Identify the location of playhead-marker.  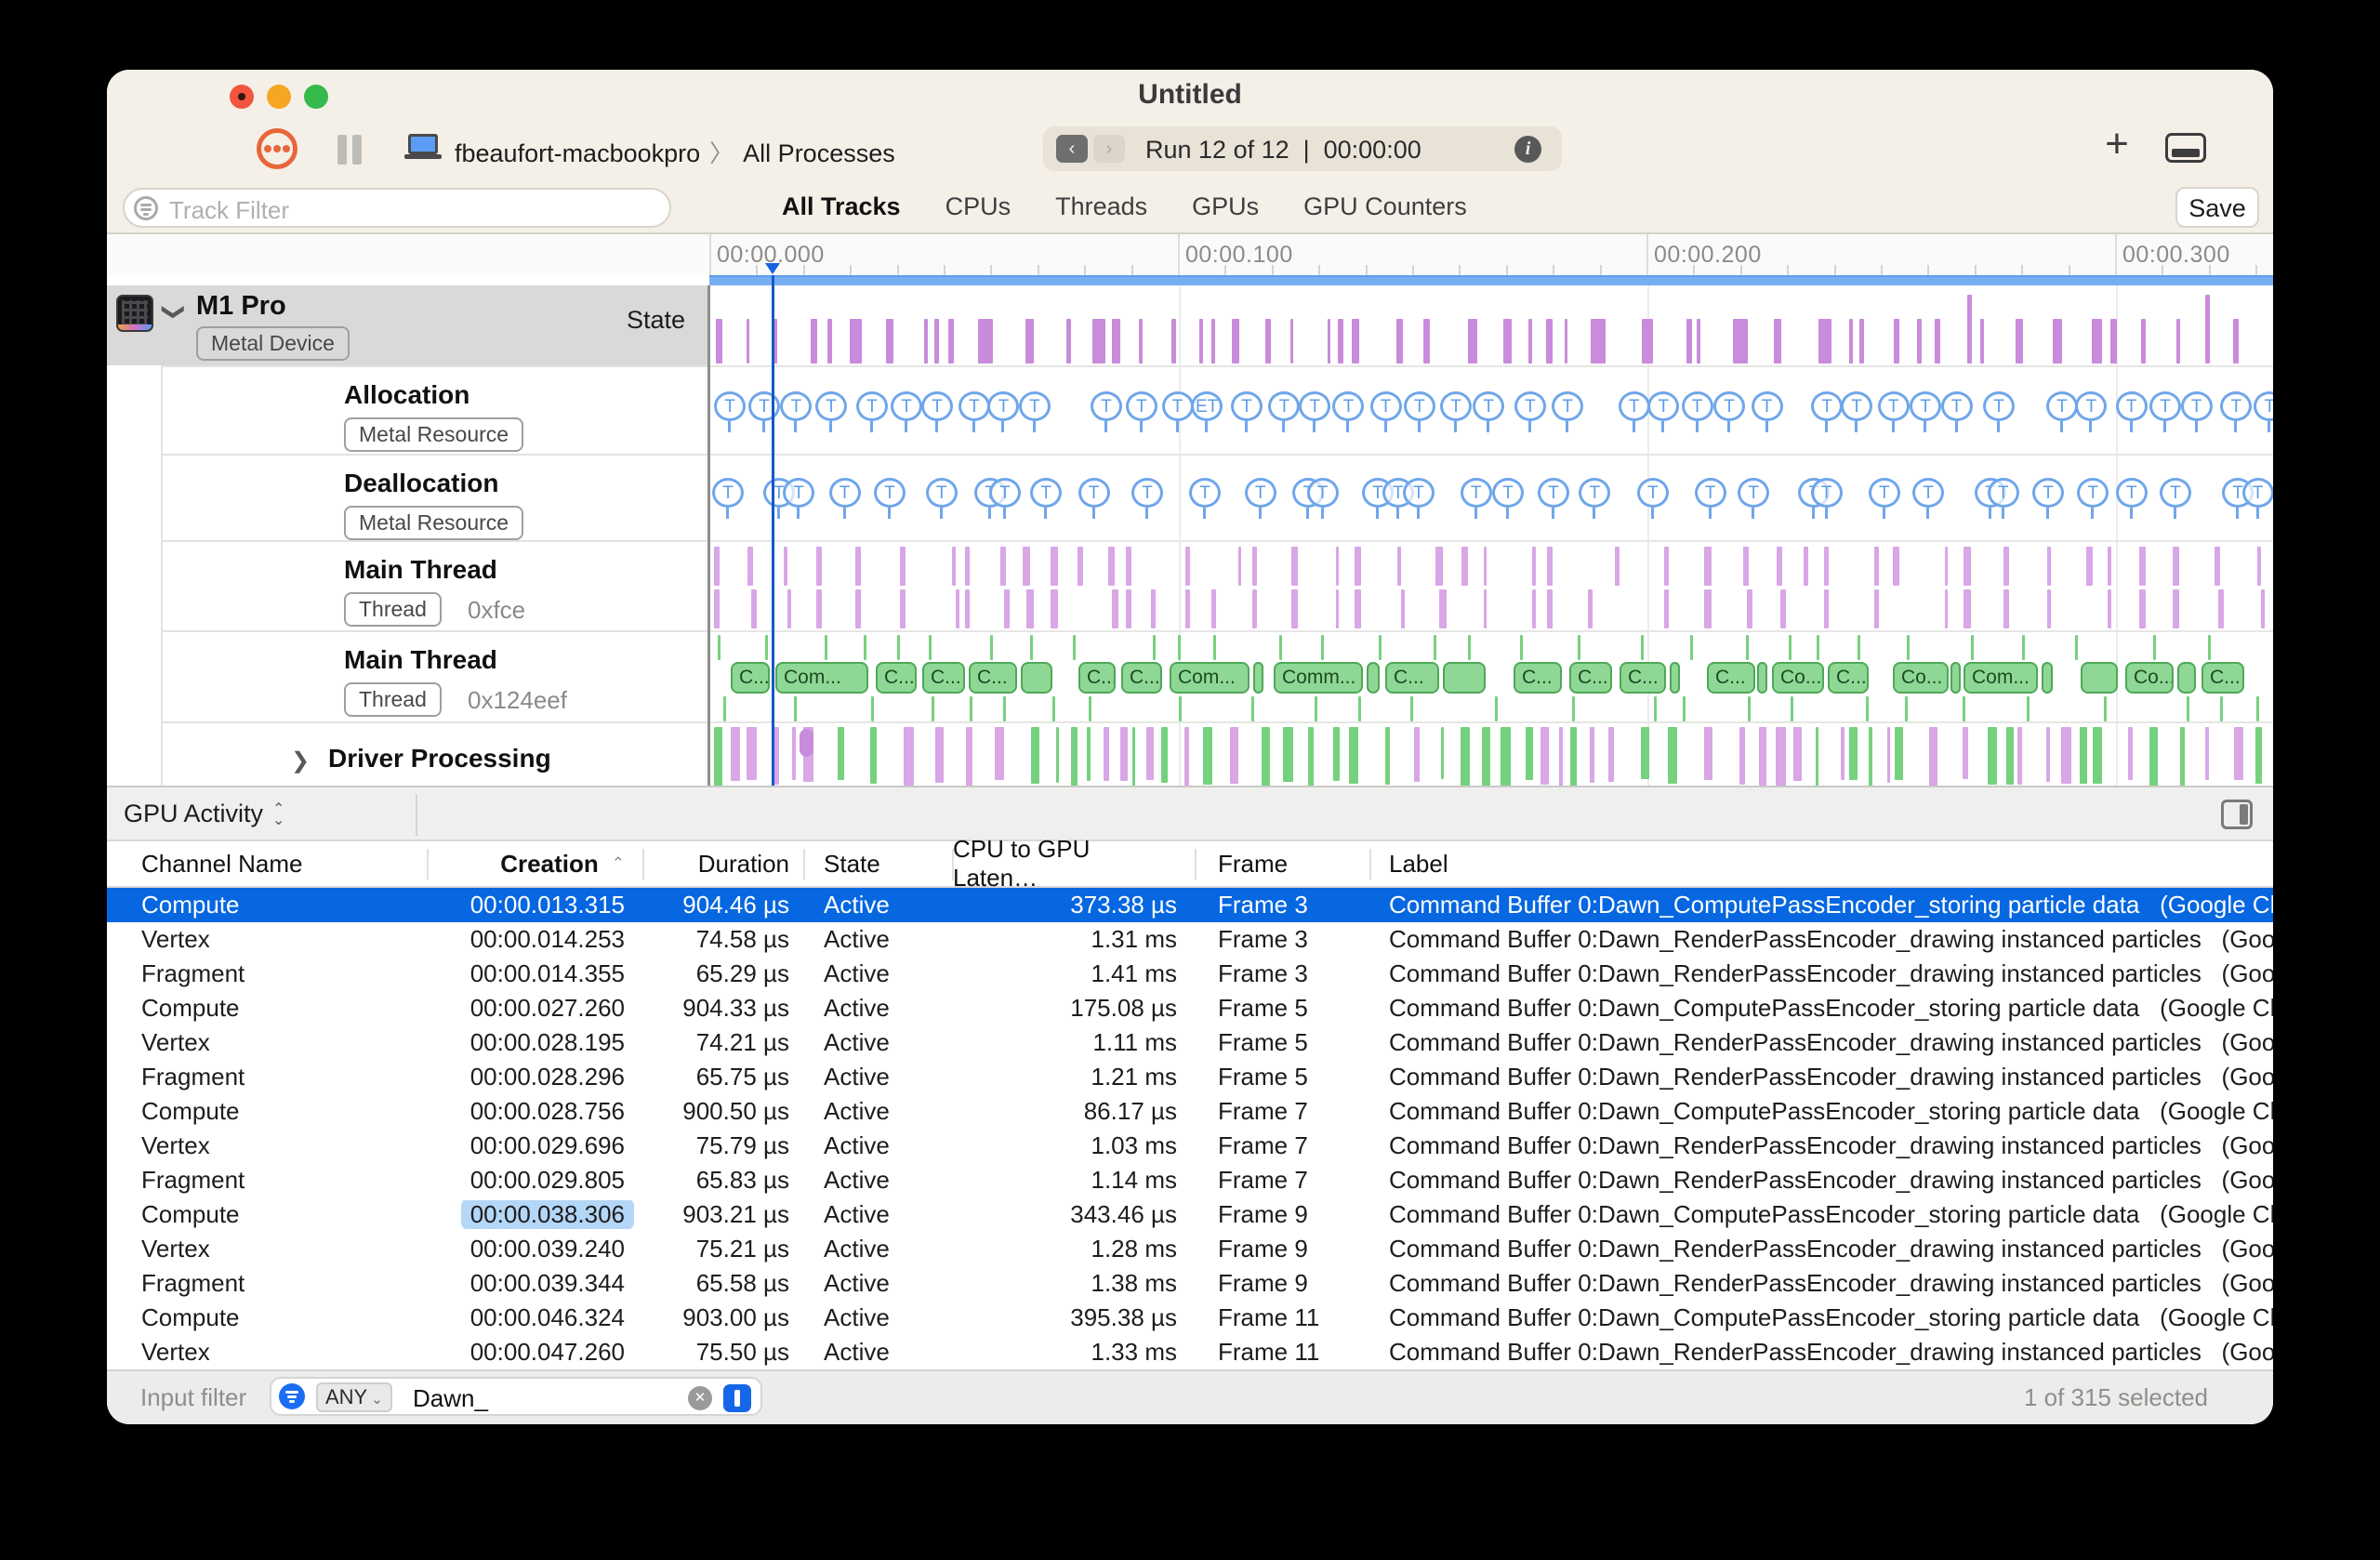
(772, 268).